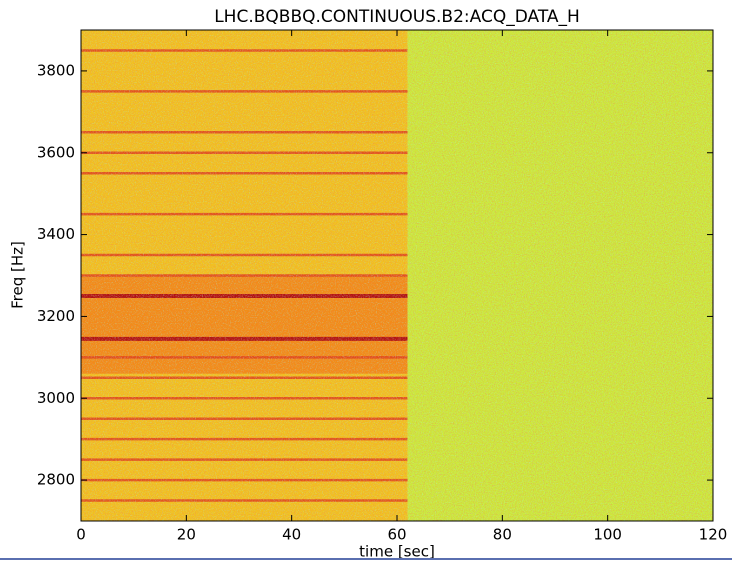 The width and height of the screenshot is (732, 561). What do you see at coordinates (56, 316) in the screenshot?
I see `y-tick-label: 3200` at bounding box center [56, 316].